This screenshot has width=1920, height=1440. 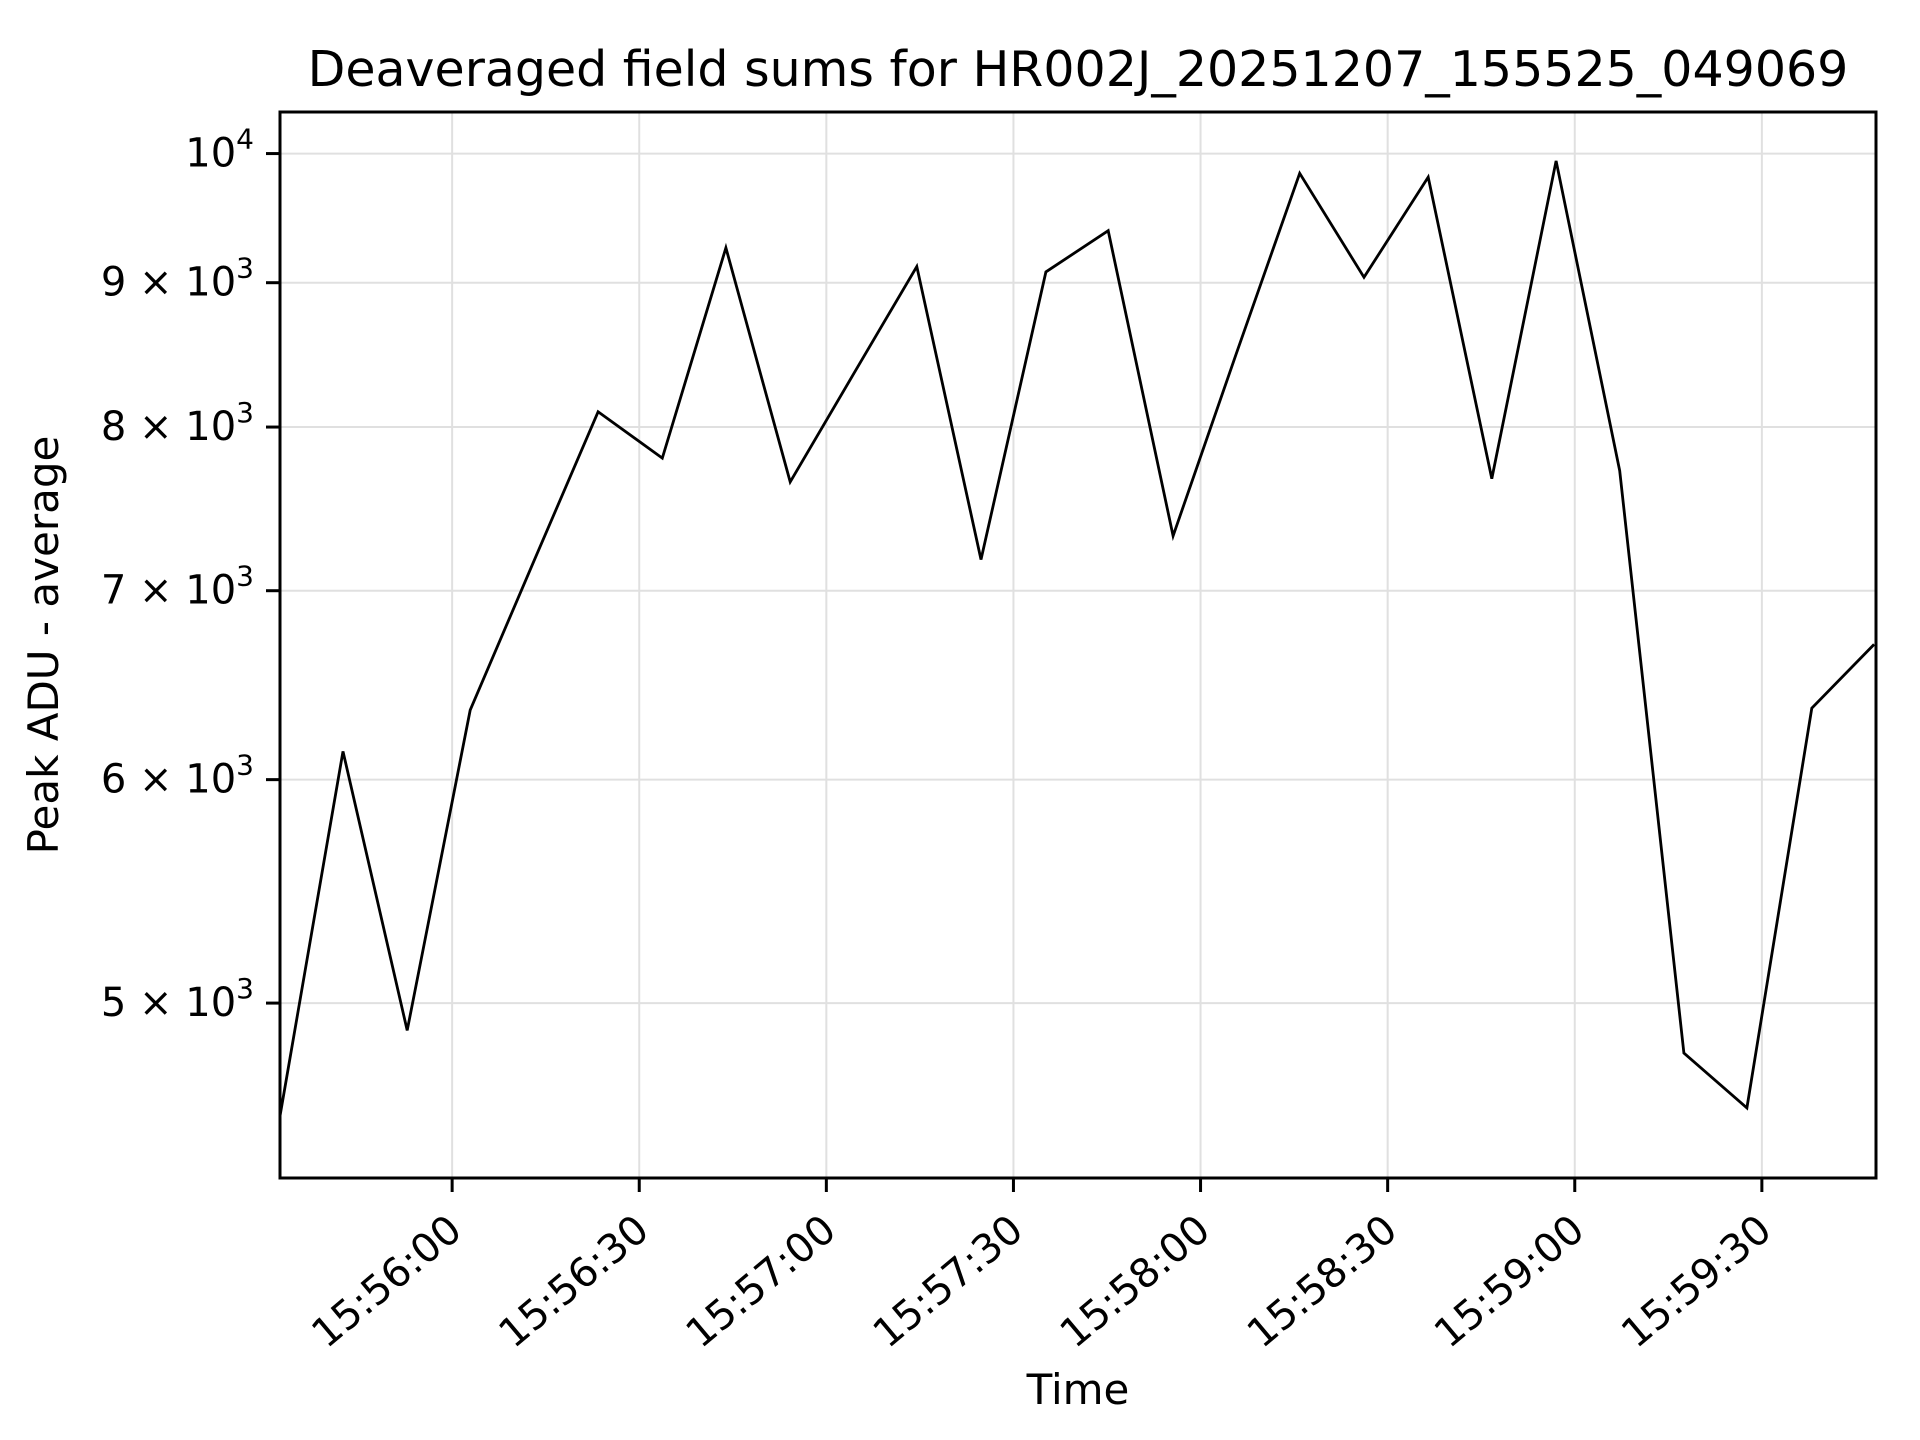 What do you see at coordinates (43, 645) in the screenshot?
I see `y-axis-label: Peak ADU - average` at bounding box center [43, 645].